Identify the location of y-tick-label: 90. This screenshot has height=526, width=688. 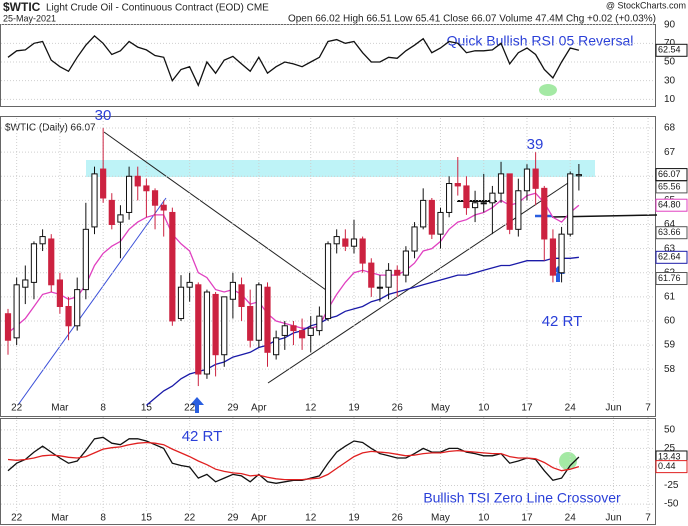
(670, 24).